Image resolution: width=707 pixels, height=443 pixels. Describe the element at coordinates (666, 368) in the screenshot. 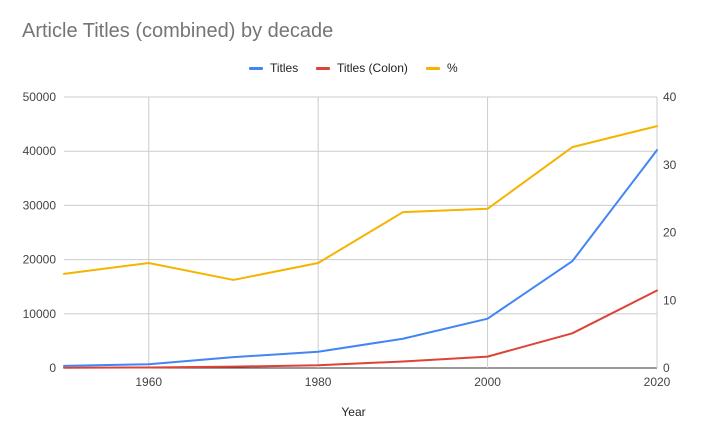

I see `y2-tick-label: 0` at that location.